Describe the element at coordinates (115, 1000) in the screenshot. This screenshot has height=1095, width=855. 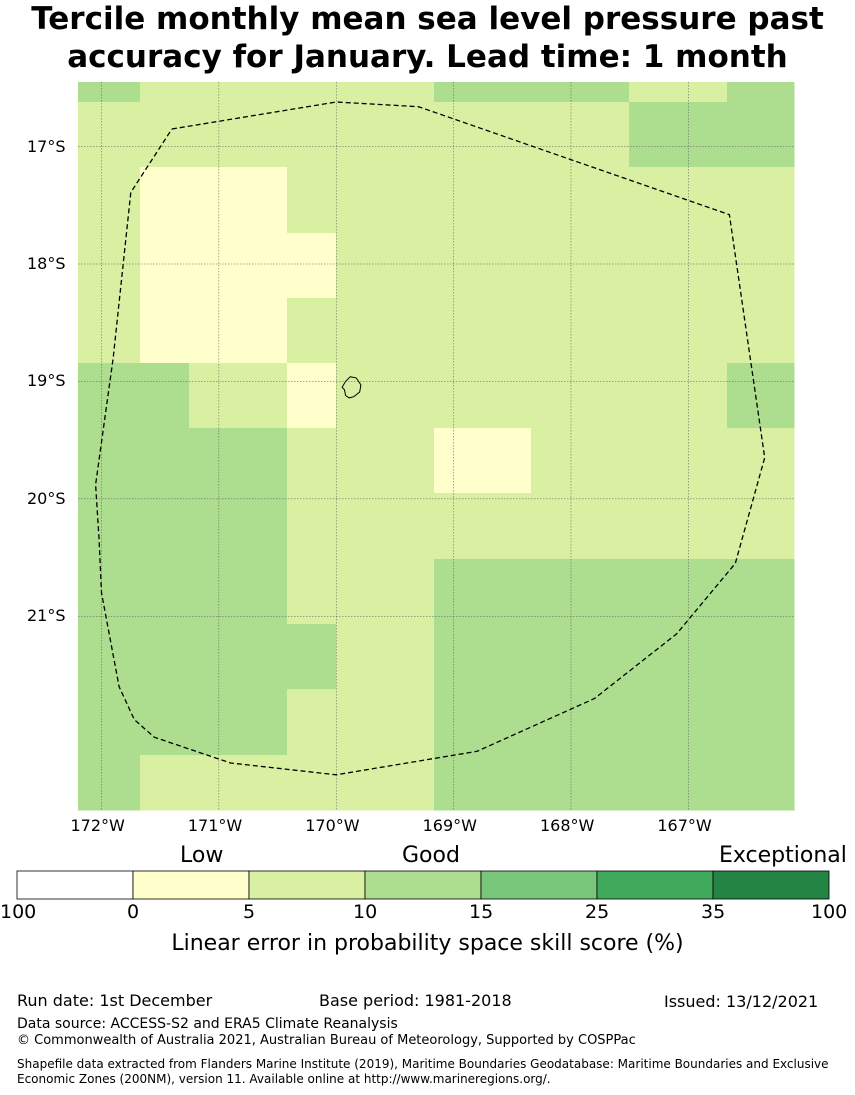
I see `run-date: Run date: 1st December` at that location.